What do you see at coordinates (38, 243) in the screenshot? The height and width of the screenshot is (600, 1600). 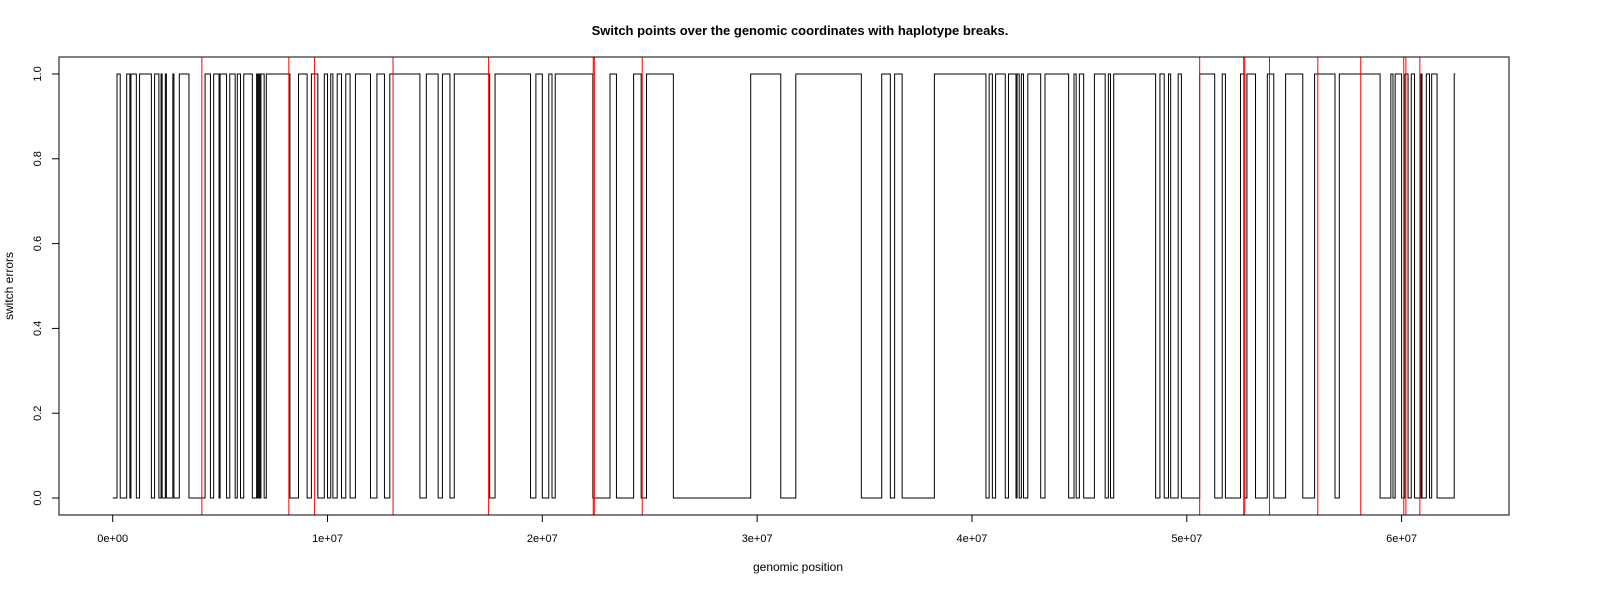 I see `y-tick-label: 0.6` at bounding box center [38, 243].